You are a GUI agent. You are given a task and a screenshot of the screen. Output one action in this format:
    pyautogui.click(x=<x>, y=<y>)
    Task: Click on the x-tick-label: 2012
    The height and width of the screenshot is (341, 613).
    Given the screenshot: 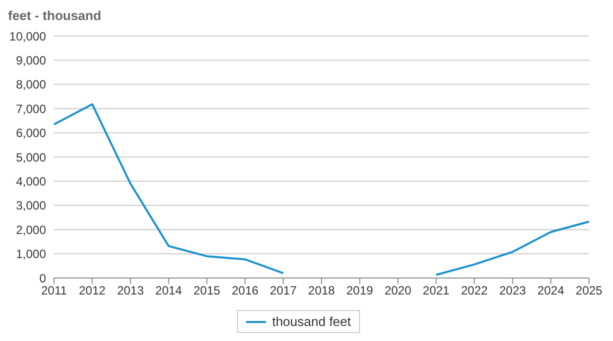 What is the action you would take?
    pyautogui.click(x=92, y=291)
    